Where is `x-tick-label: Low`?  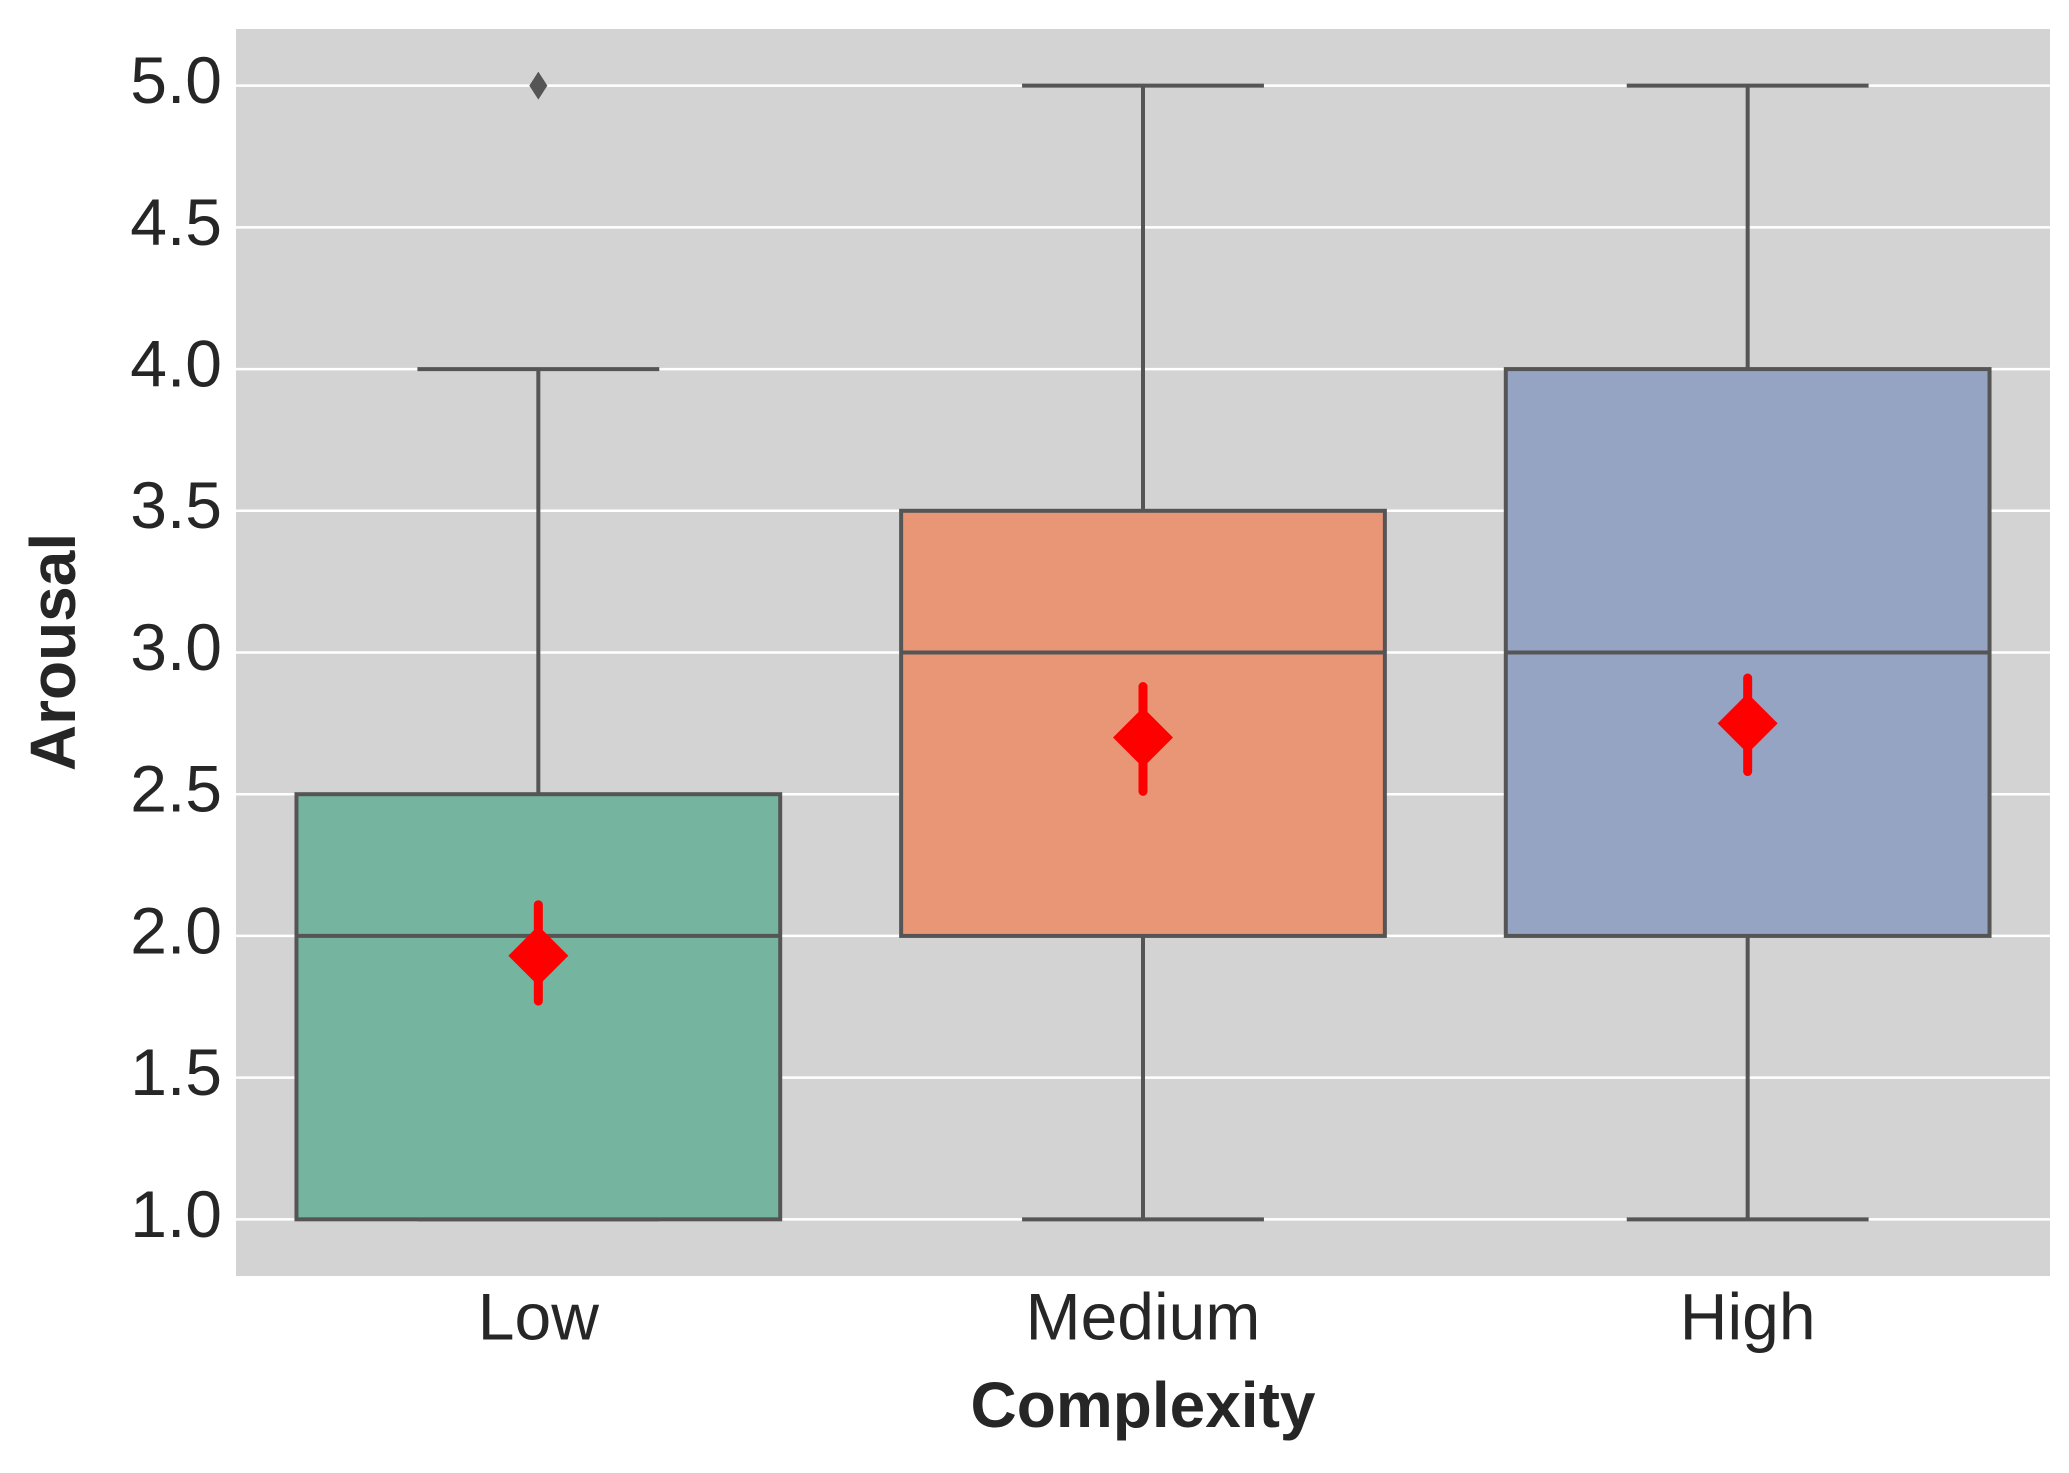
x-tick-label: Low is located at coordinates (538, 1316).